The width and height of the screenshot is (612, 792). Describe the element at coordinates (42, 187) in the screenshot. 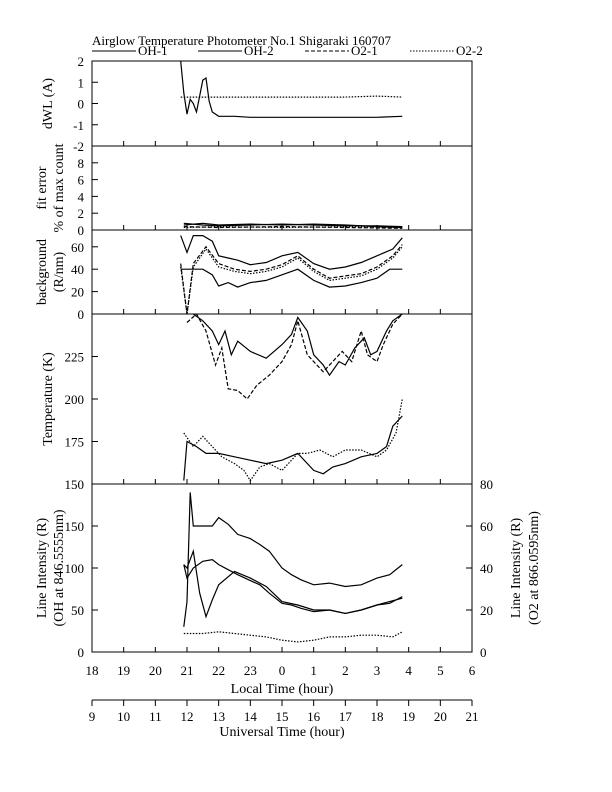

I see `y-axis-label-fit-error: fit error` at that location.